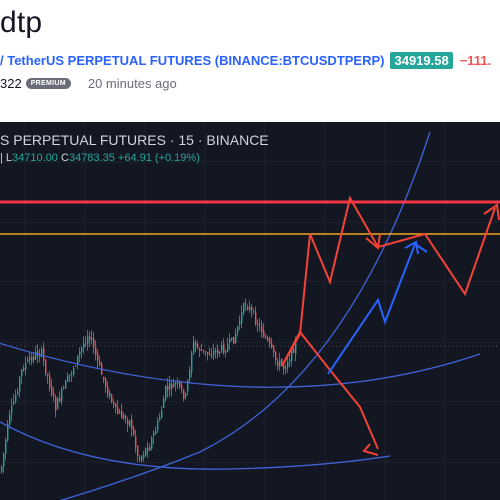  I want to click on bullish-red-path-drawing, so click(330, 281).